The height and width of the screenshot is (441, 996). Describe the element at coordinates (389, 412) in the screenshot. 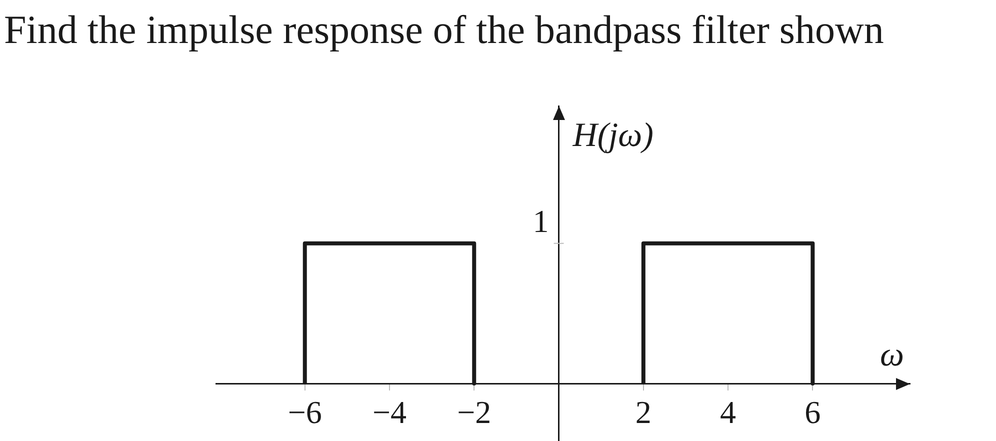

I see `x-tick-label: −4` at that location.